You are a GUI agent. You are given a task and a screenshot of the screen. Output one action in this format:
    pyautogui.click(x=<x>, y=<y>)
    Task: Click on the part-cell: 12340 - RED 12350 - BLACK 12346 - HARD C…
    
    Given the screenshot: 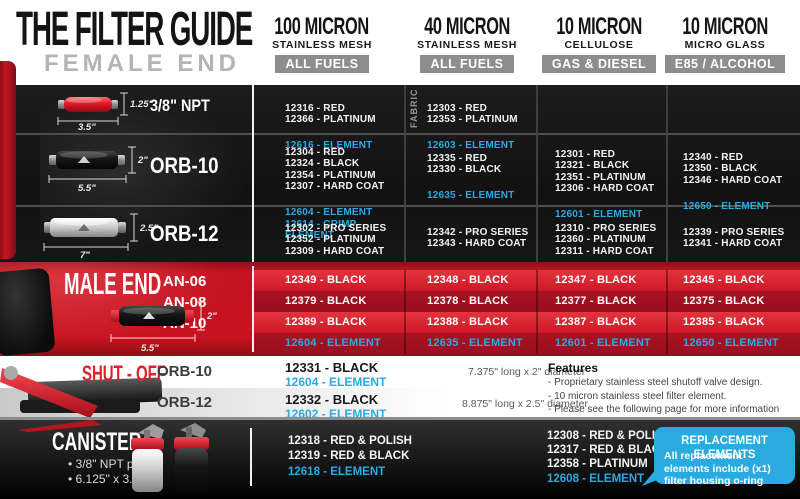 What is the action you would take?
    pyautogui.click(x=741, y=182)
    